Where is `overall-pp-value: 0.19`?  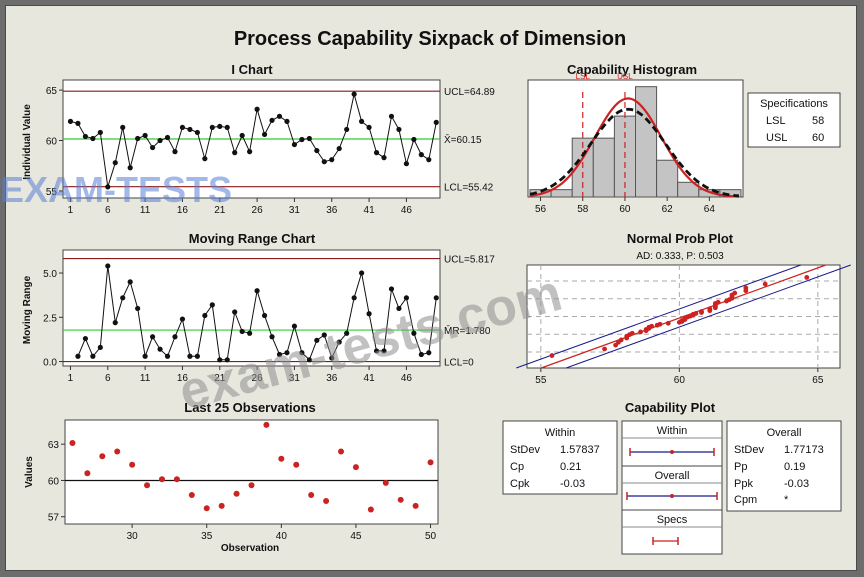
overall-pp-value: 0.19 is located at coordinates (794, 467).